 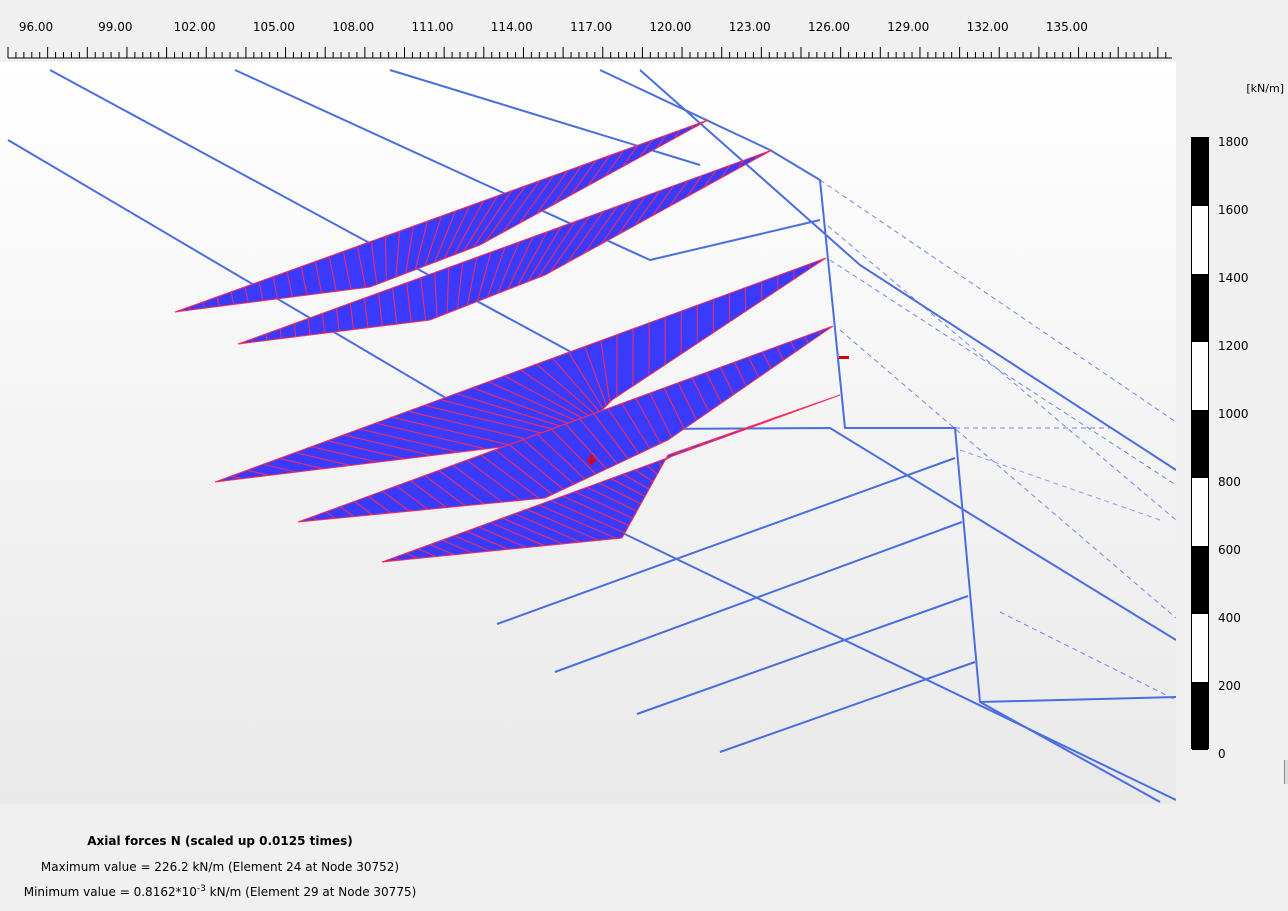 What do you see at coordinates (1229, 618) in the screenshot?
I see `legend-value: 400` at bounding box center [1229, 618].